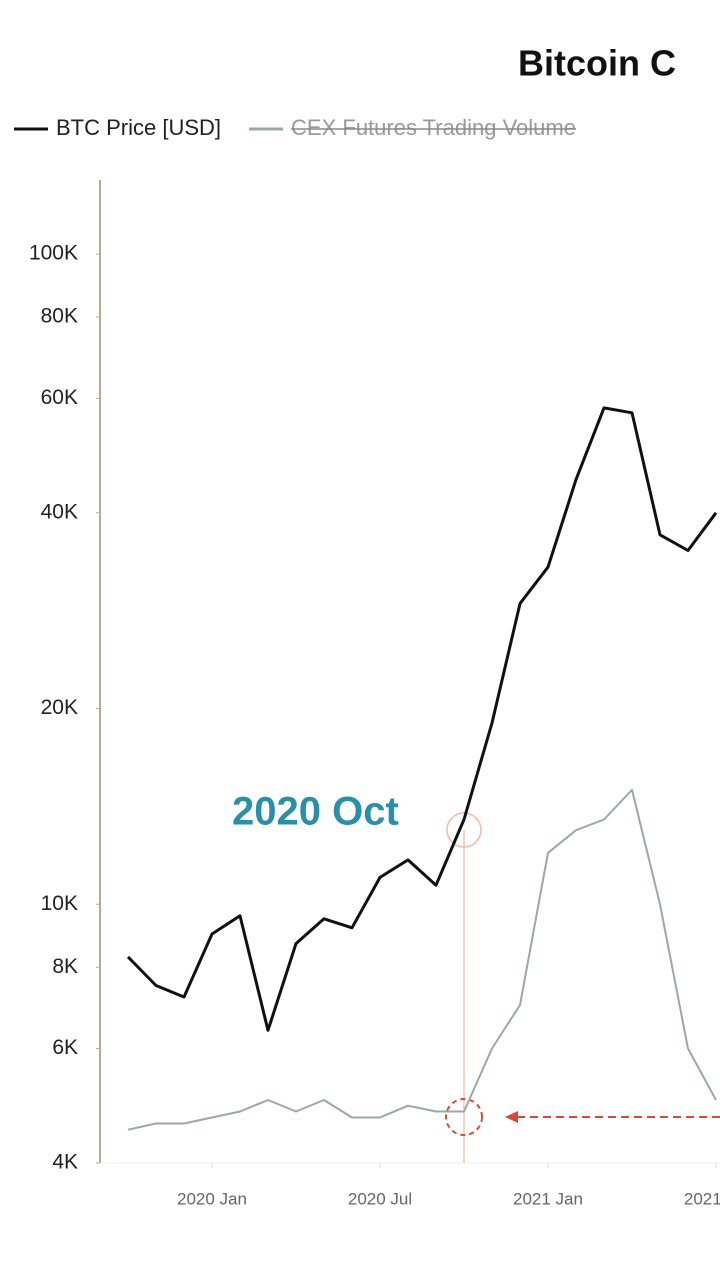  What do you see at coordinates (548, 1198) in the screenshot?
I see `x-tick-label: 2021 Jan` at bounding box center [548, 1198].